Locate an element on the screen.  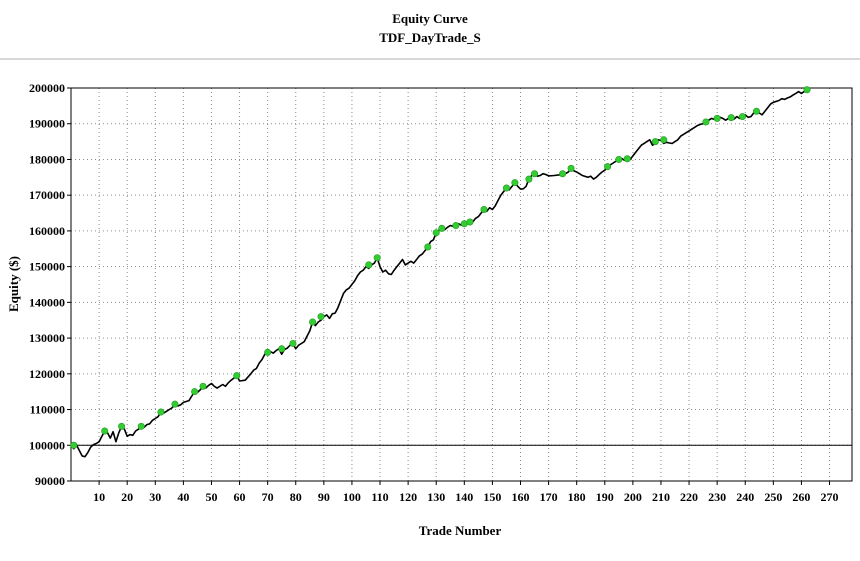
y-tick-label: 110000 is located at coordinates (47, 410).